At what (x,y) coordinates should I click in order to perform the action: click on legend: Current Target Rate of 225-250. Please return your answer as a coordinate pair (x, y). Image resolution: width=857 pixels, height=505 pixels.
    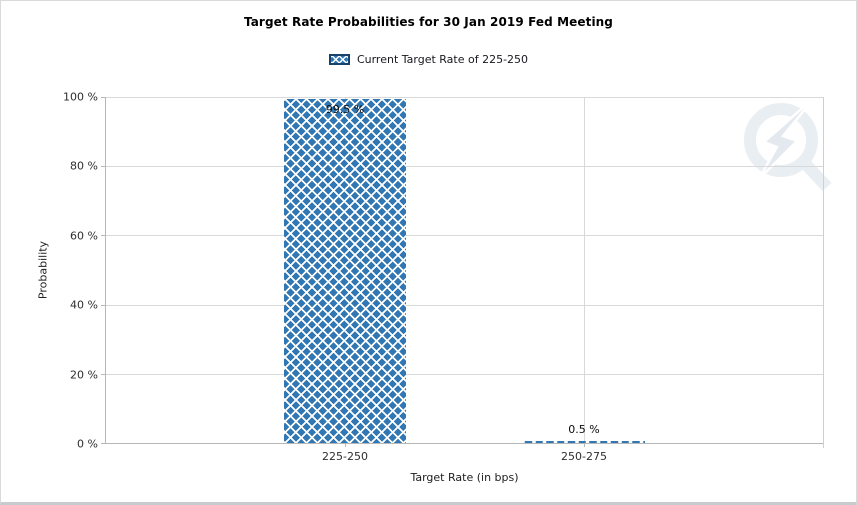
    Looking at the image, I should click on (428, 59).